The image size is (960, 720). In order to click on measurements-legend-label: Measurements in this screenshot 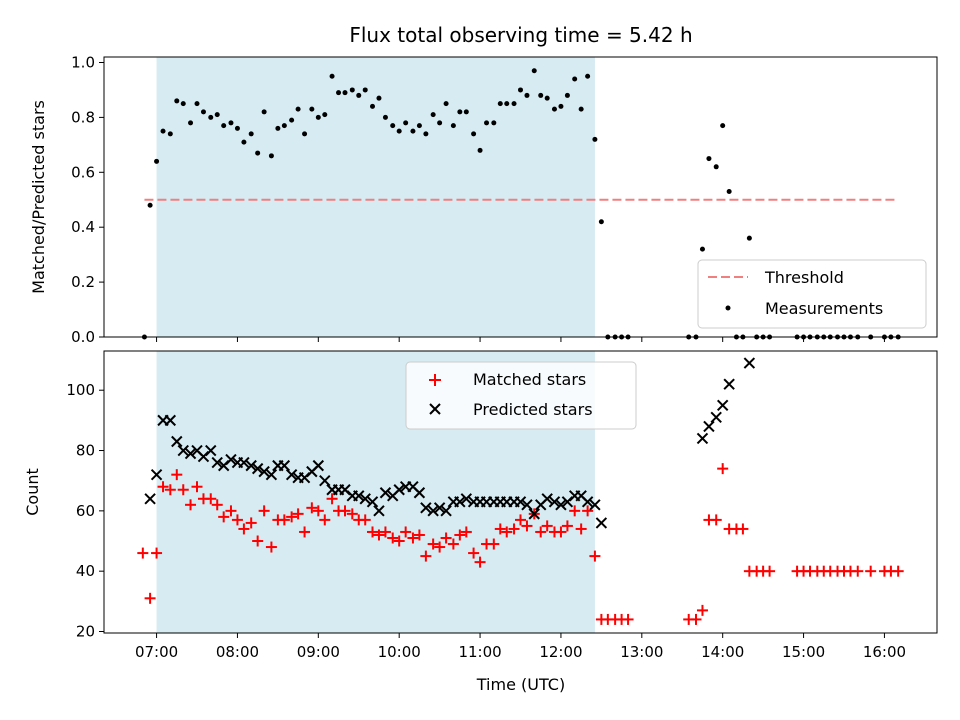, I will do `click(824, 308)`.